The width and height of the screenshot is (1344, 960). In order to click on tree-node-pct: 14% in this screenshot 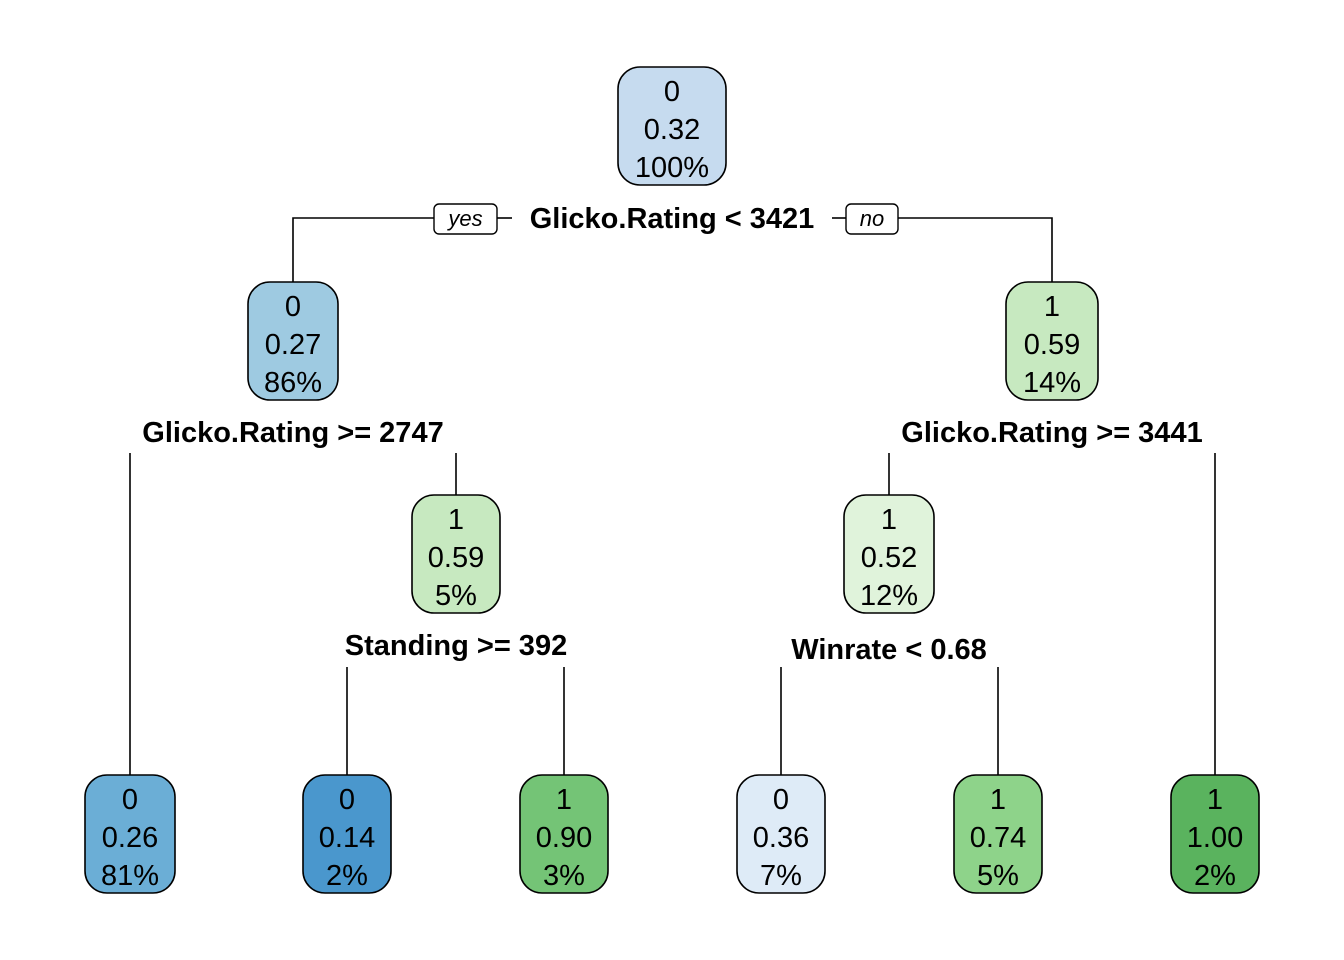, I will do `click(1052, 383)`.